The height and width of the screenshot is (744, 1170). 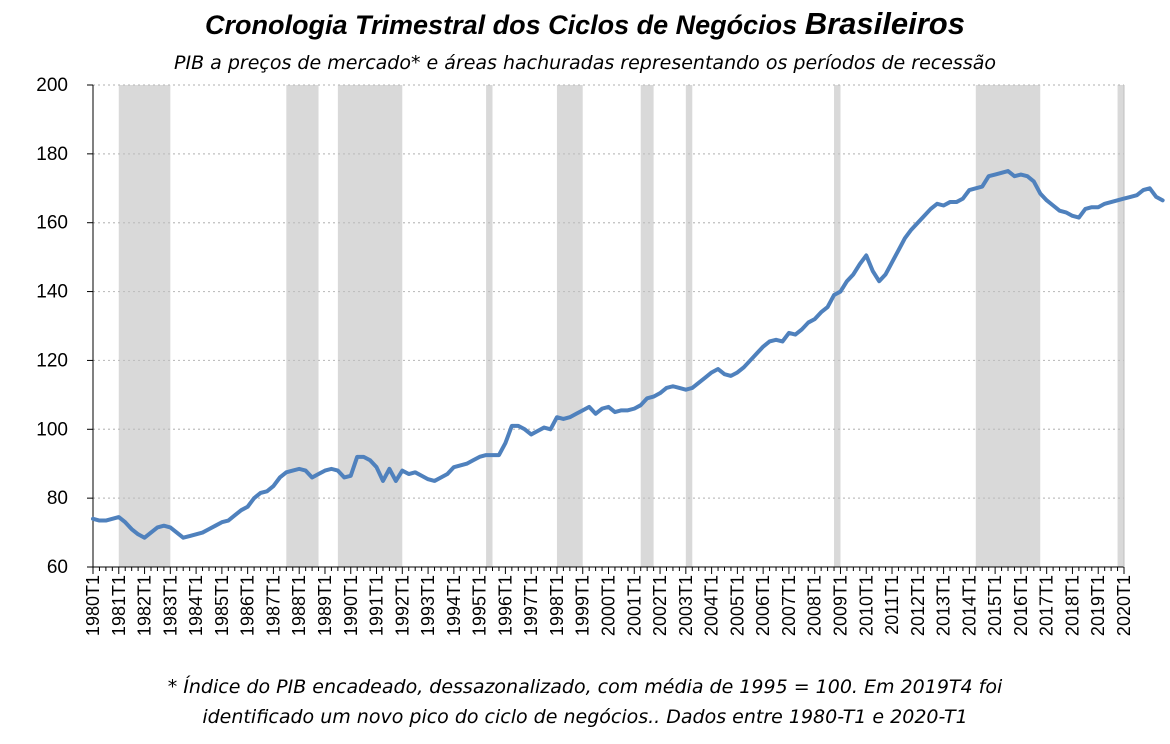 What do you see at coordinates (57, 567) in the screenshot?
I see `y-tick-label-60: 60` at bounding box center [57, 567].